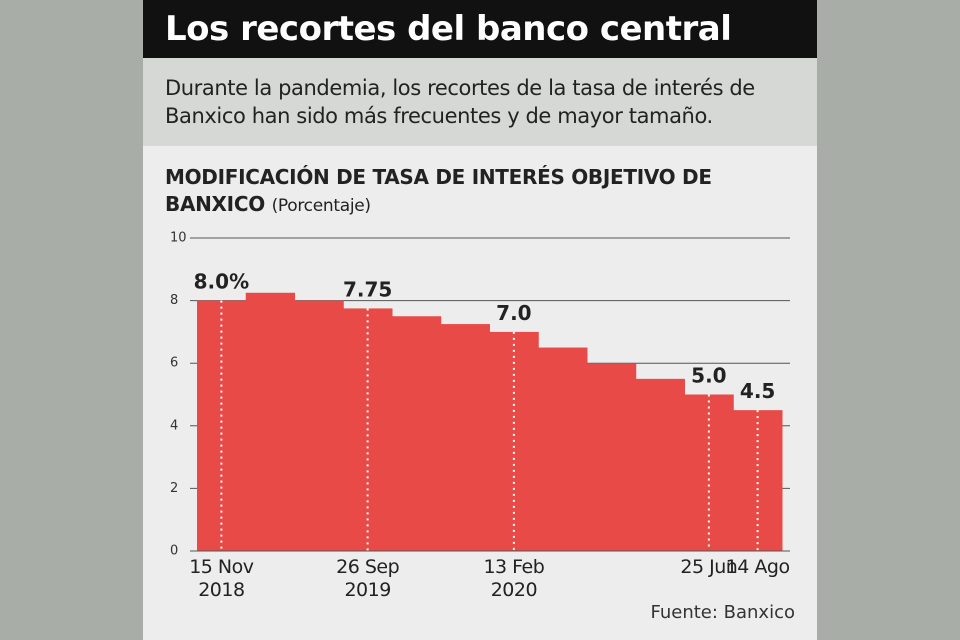 The height and width of the screenshot is (640, 960). I want to click on x-tick-label: 14 Ago, so click(757, 567).